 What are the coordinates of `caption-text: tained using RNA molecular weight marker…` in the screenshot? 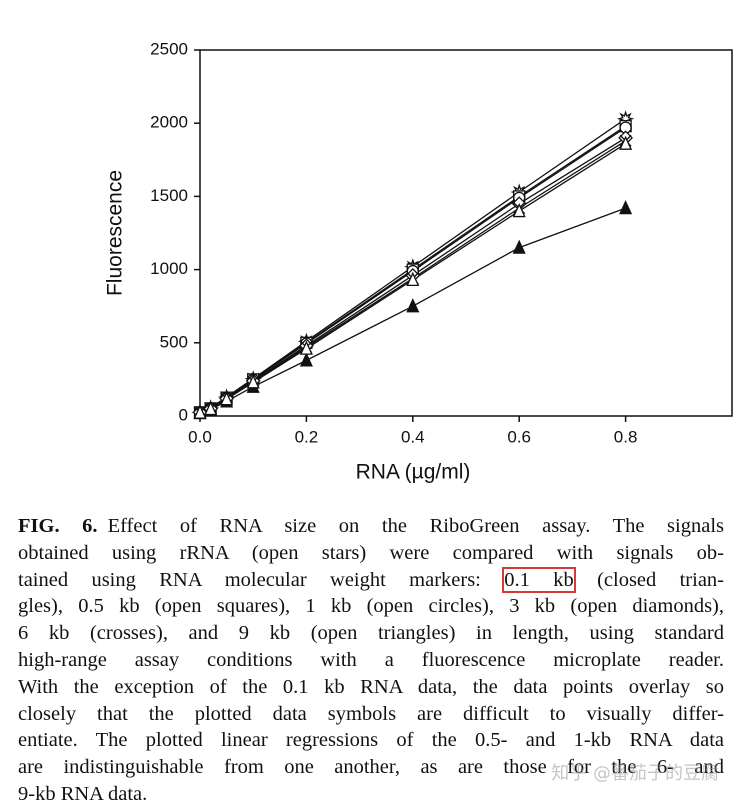 It's located at (261, 580).